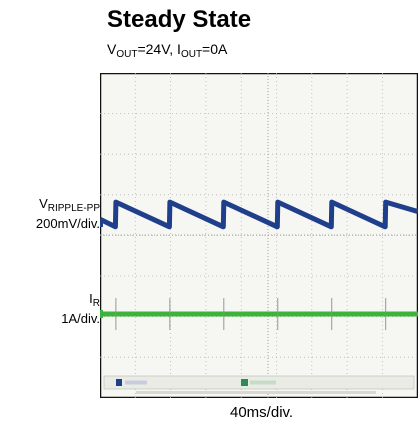 The width and height of the screenshot is (418, 428). I want to click on ch2-status-marker, so click(244, 382).